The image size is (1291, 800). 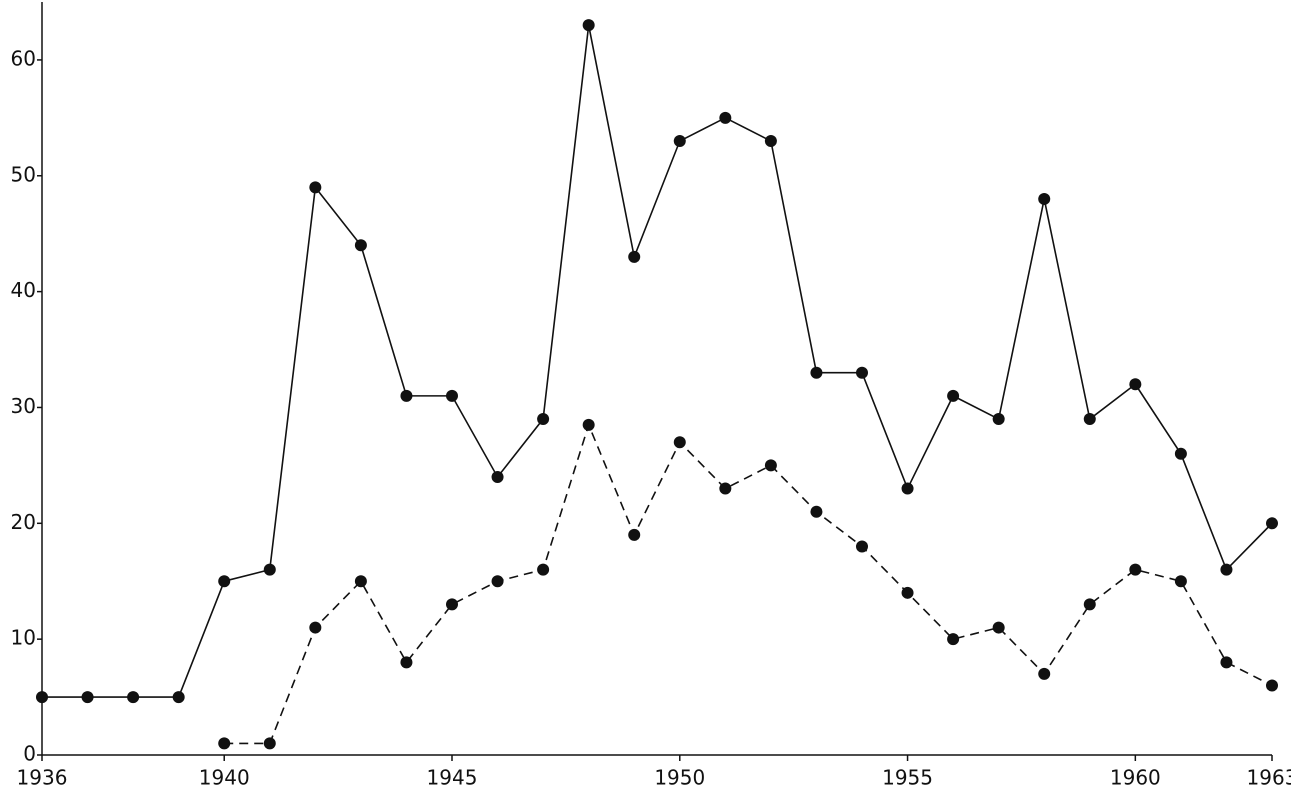 I want to click on x-tick-label: 1950, so click(x=679, y=778).